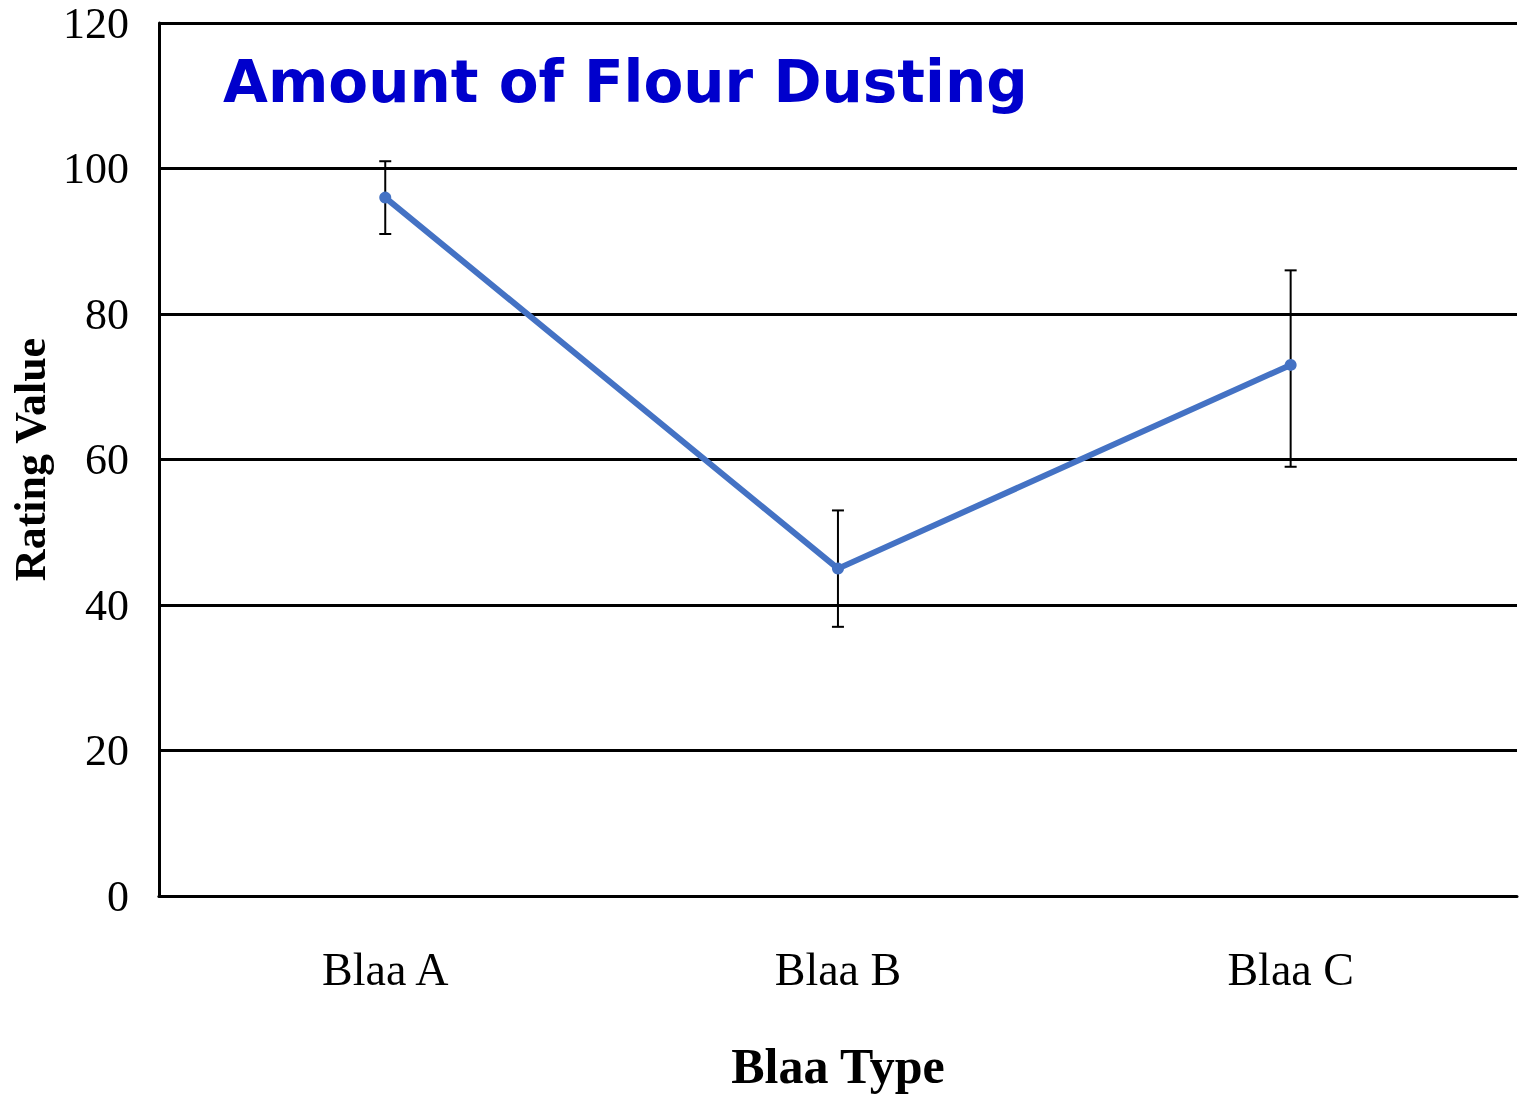 The width and height of the screenshot is (1525, 1096). I want to click on x-tick-label: Blaa B, so click(838, 969).